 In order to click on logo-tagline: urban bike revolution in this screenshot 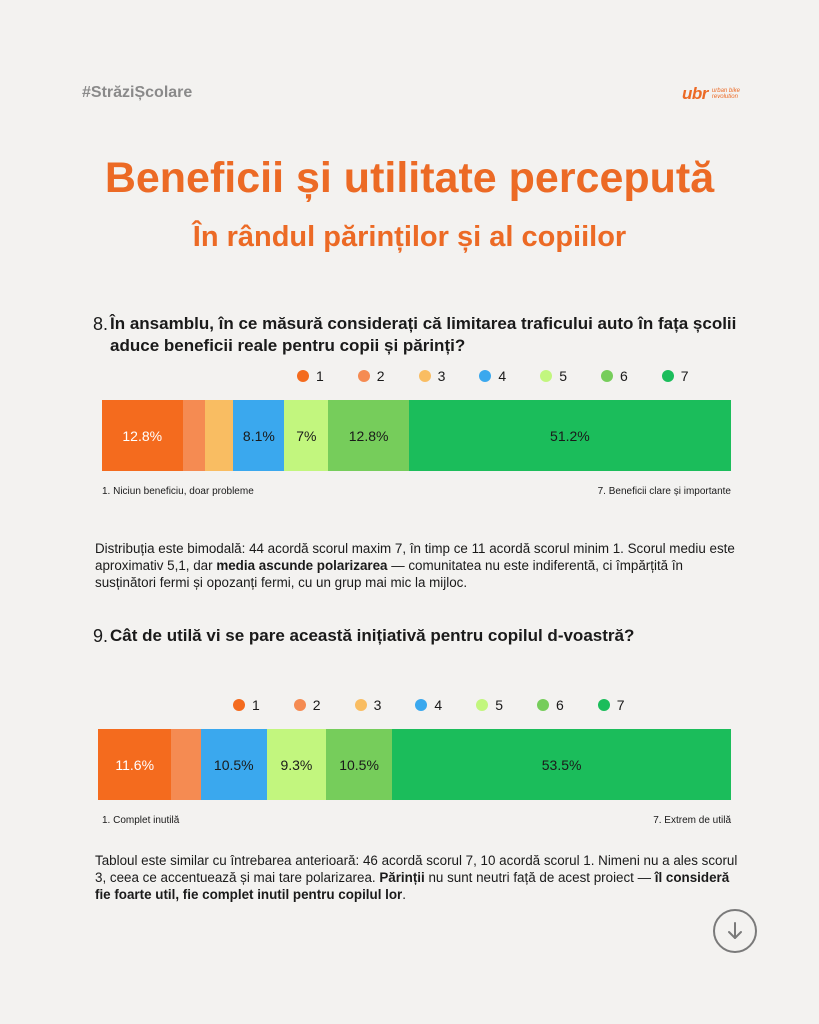, I will do `click(725, 94)`.